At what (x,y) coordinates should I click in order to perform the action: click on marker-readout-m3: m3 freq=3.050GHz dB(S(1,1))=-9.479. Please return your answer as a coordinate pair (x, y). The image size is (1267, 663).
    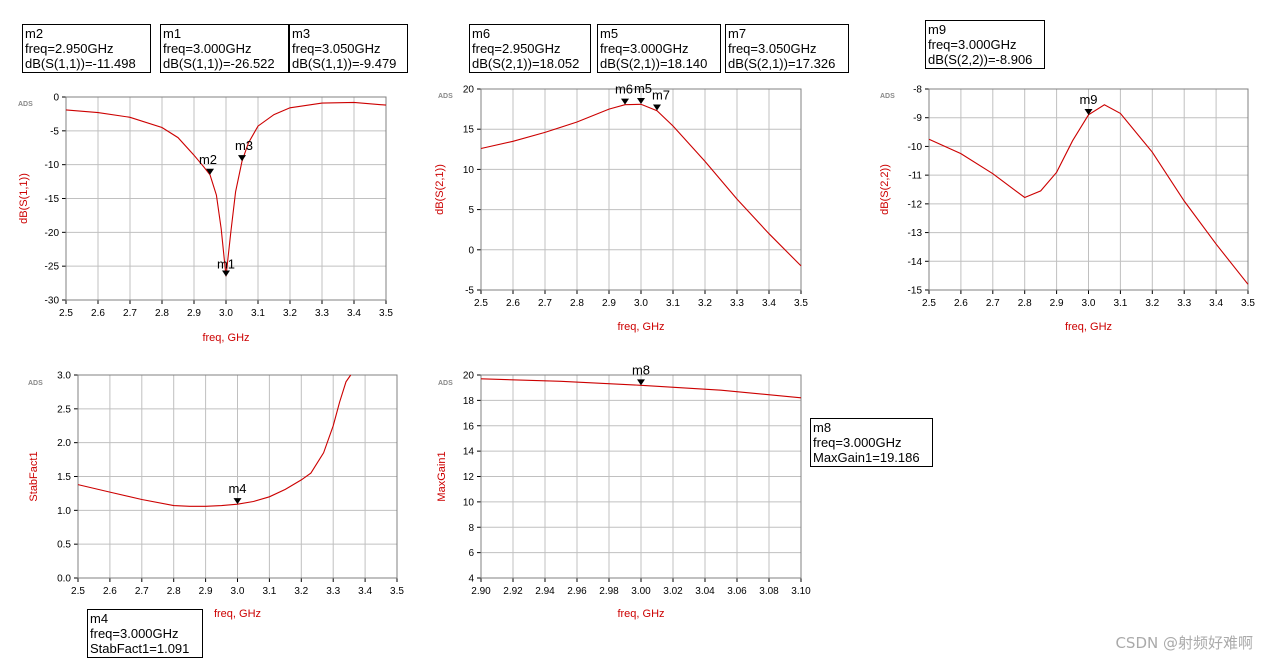
    Looking at the image, I should click on (348, 48).